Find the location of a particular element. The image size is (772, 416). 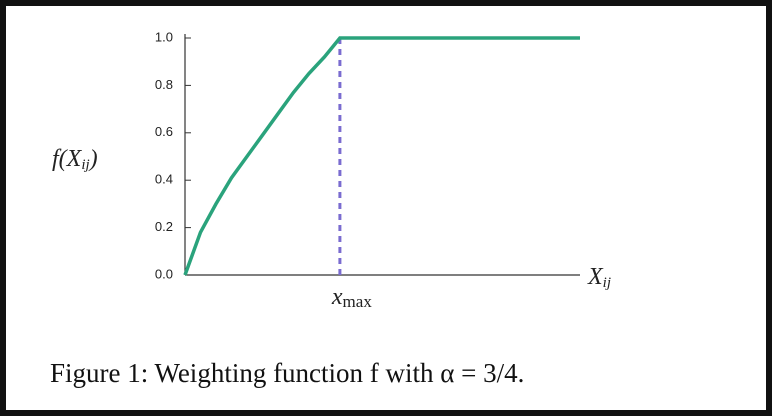

y-tick-label: 1.0 is located at coordinates (164, 36).